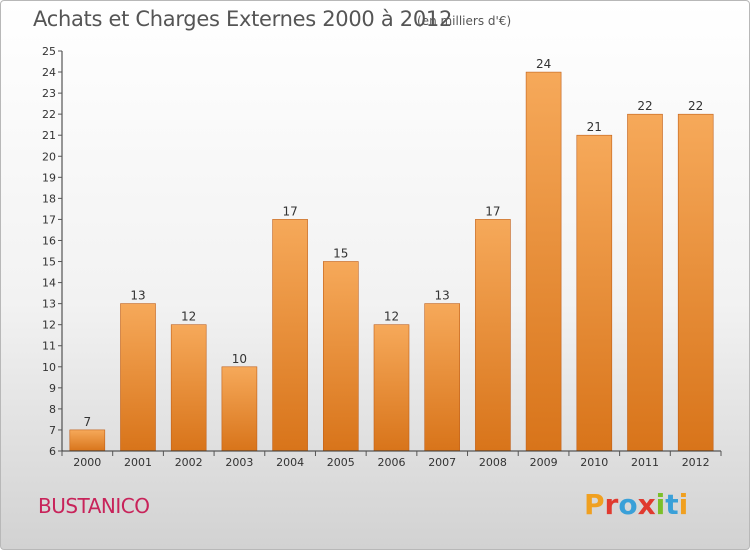 This screenshot has width=750, height=550. I want to click on data-label-2011: 22, so click(644, 106).